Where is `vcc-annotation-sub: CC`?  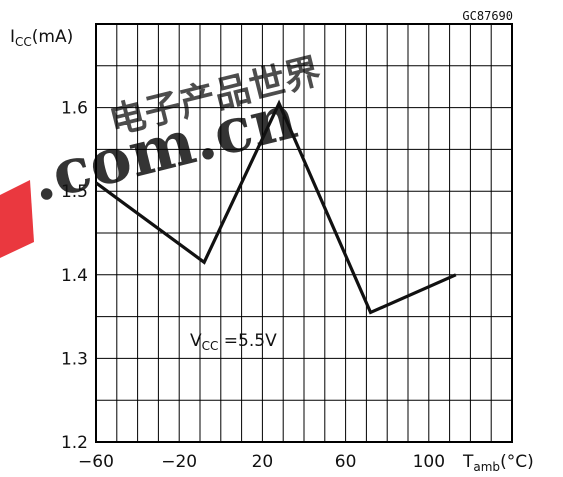 vcc-annotation-sub: CC is located at coordinates (210, 346).